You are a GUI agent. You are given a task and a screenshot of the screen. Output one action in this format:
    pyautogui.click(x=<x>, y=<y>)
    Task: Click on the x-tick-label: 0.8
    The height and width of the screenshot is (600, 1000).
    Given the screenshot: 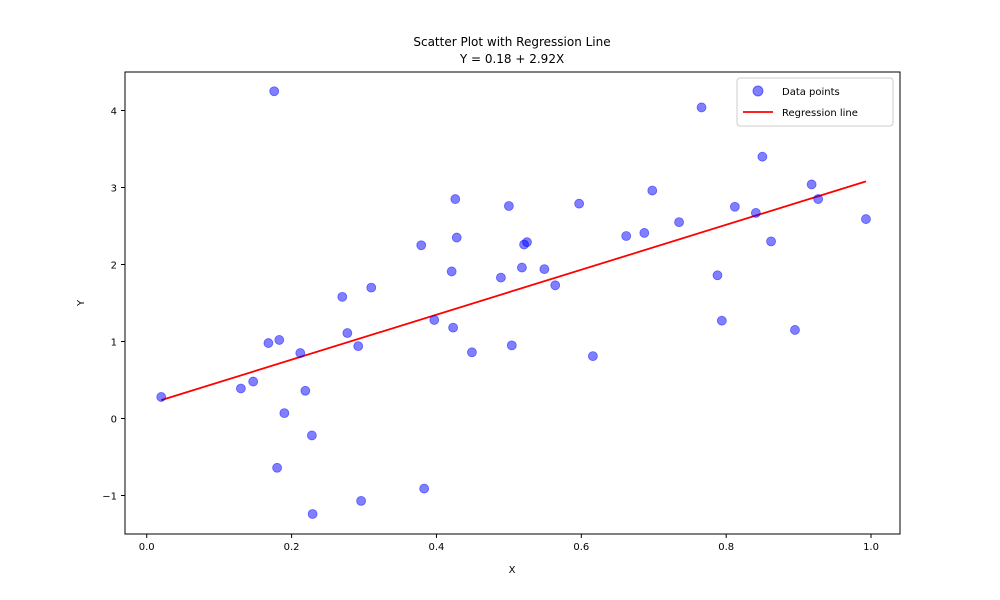 What is the action you would take?
    pyautogui.click(x=726, y=547)
    